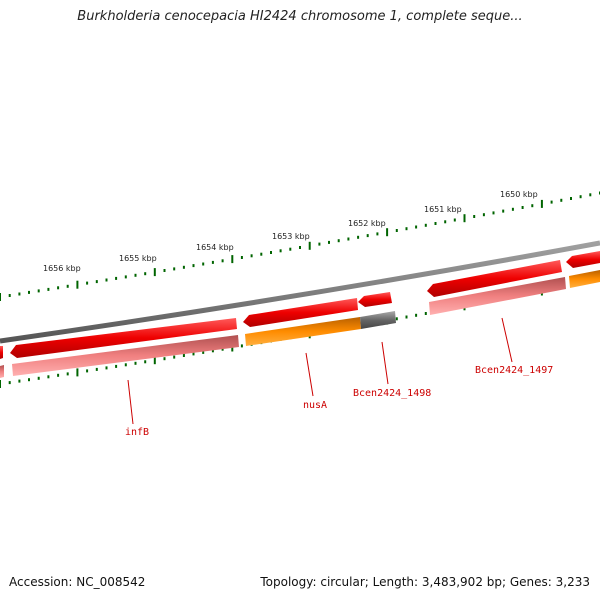 The image size is (600, 600). What do you see at coordinates (1, 352) in the screenshot?
I see `gene-arrow-edge-left` at bounding box center [1, 352].